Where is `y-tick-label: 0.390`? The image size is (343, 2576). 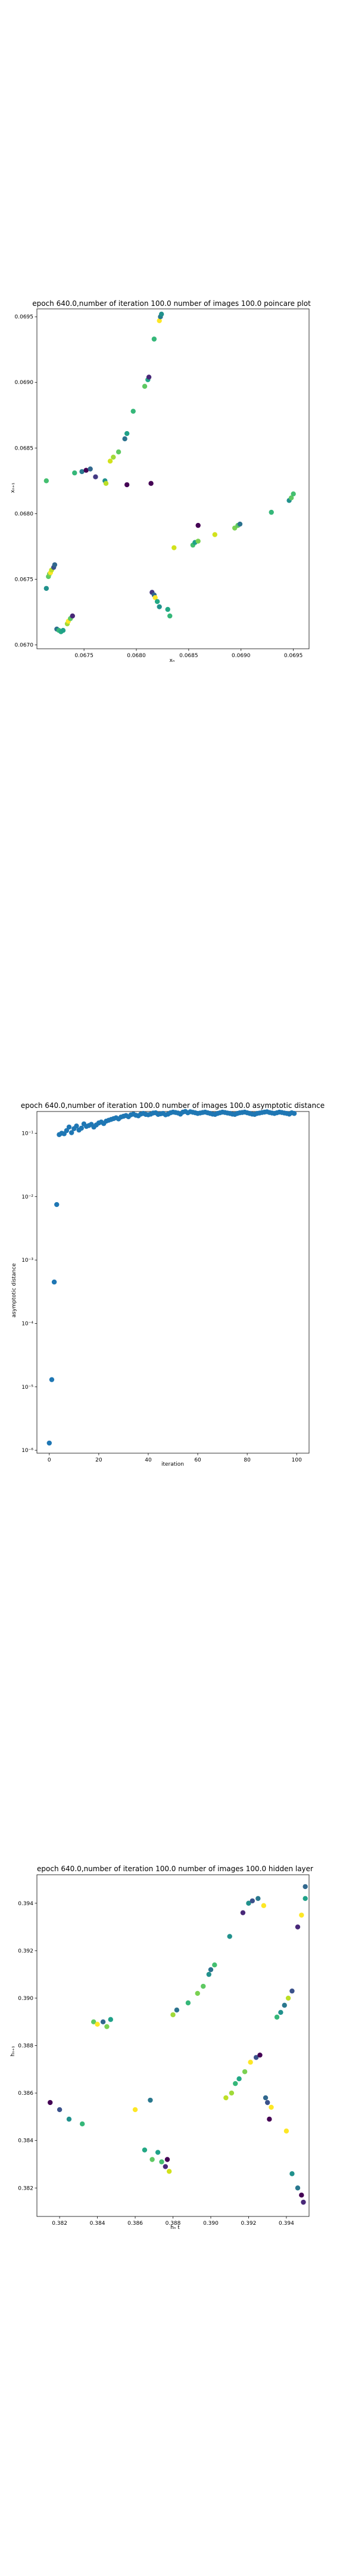
y-tick-label: 0.390 is located at coordinates (26, 1999).